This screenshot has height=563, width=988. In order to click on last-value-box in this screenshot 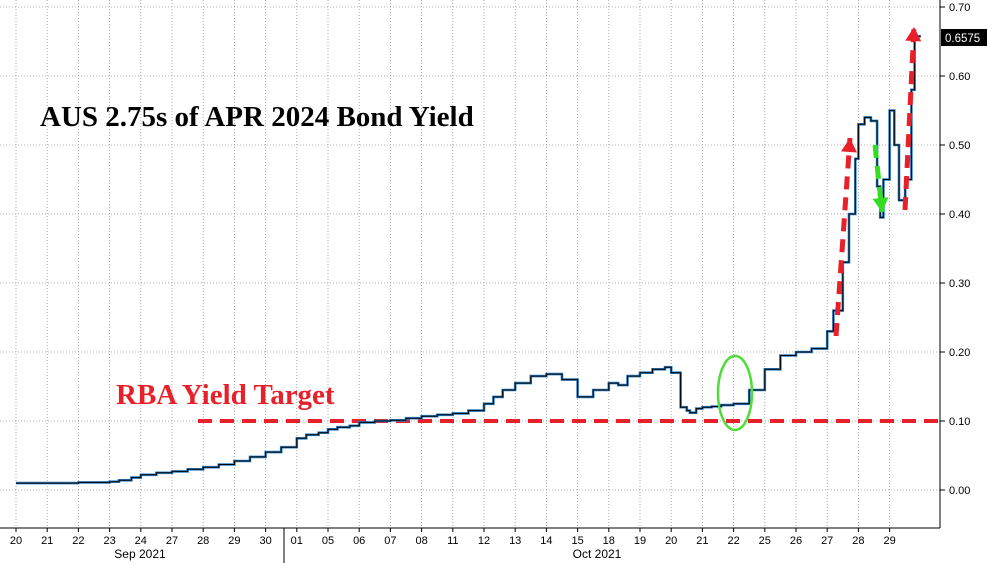, I will do `click(964, 37)`.